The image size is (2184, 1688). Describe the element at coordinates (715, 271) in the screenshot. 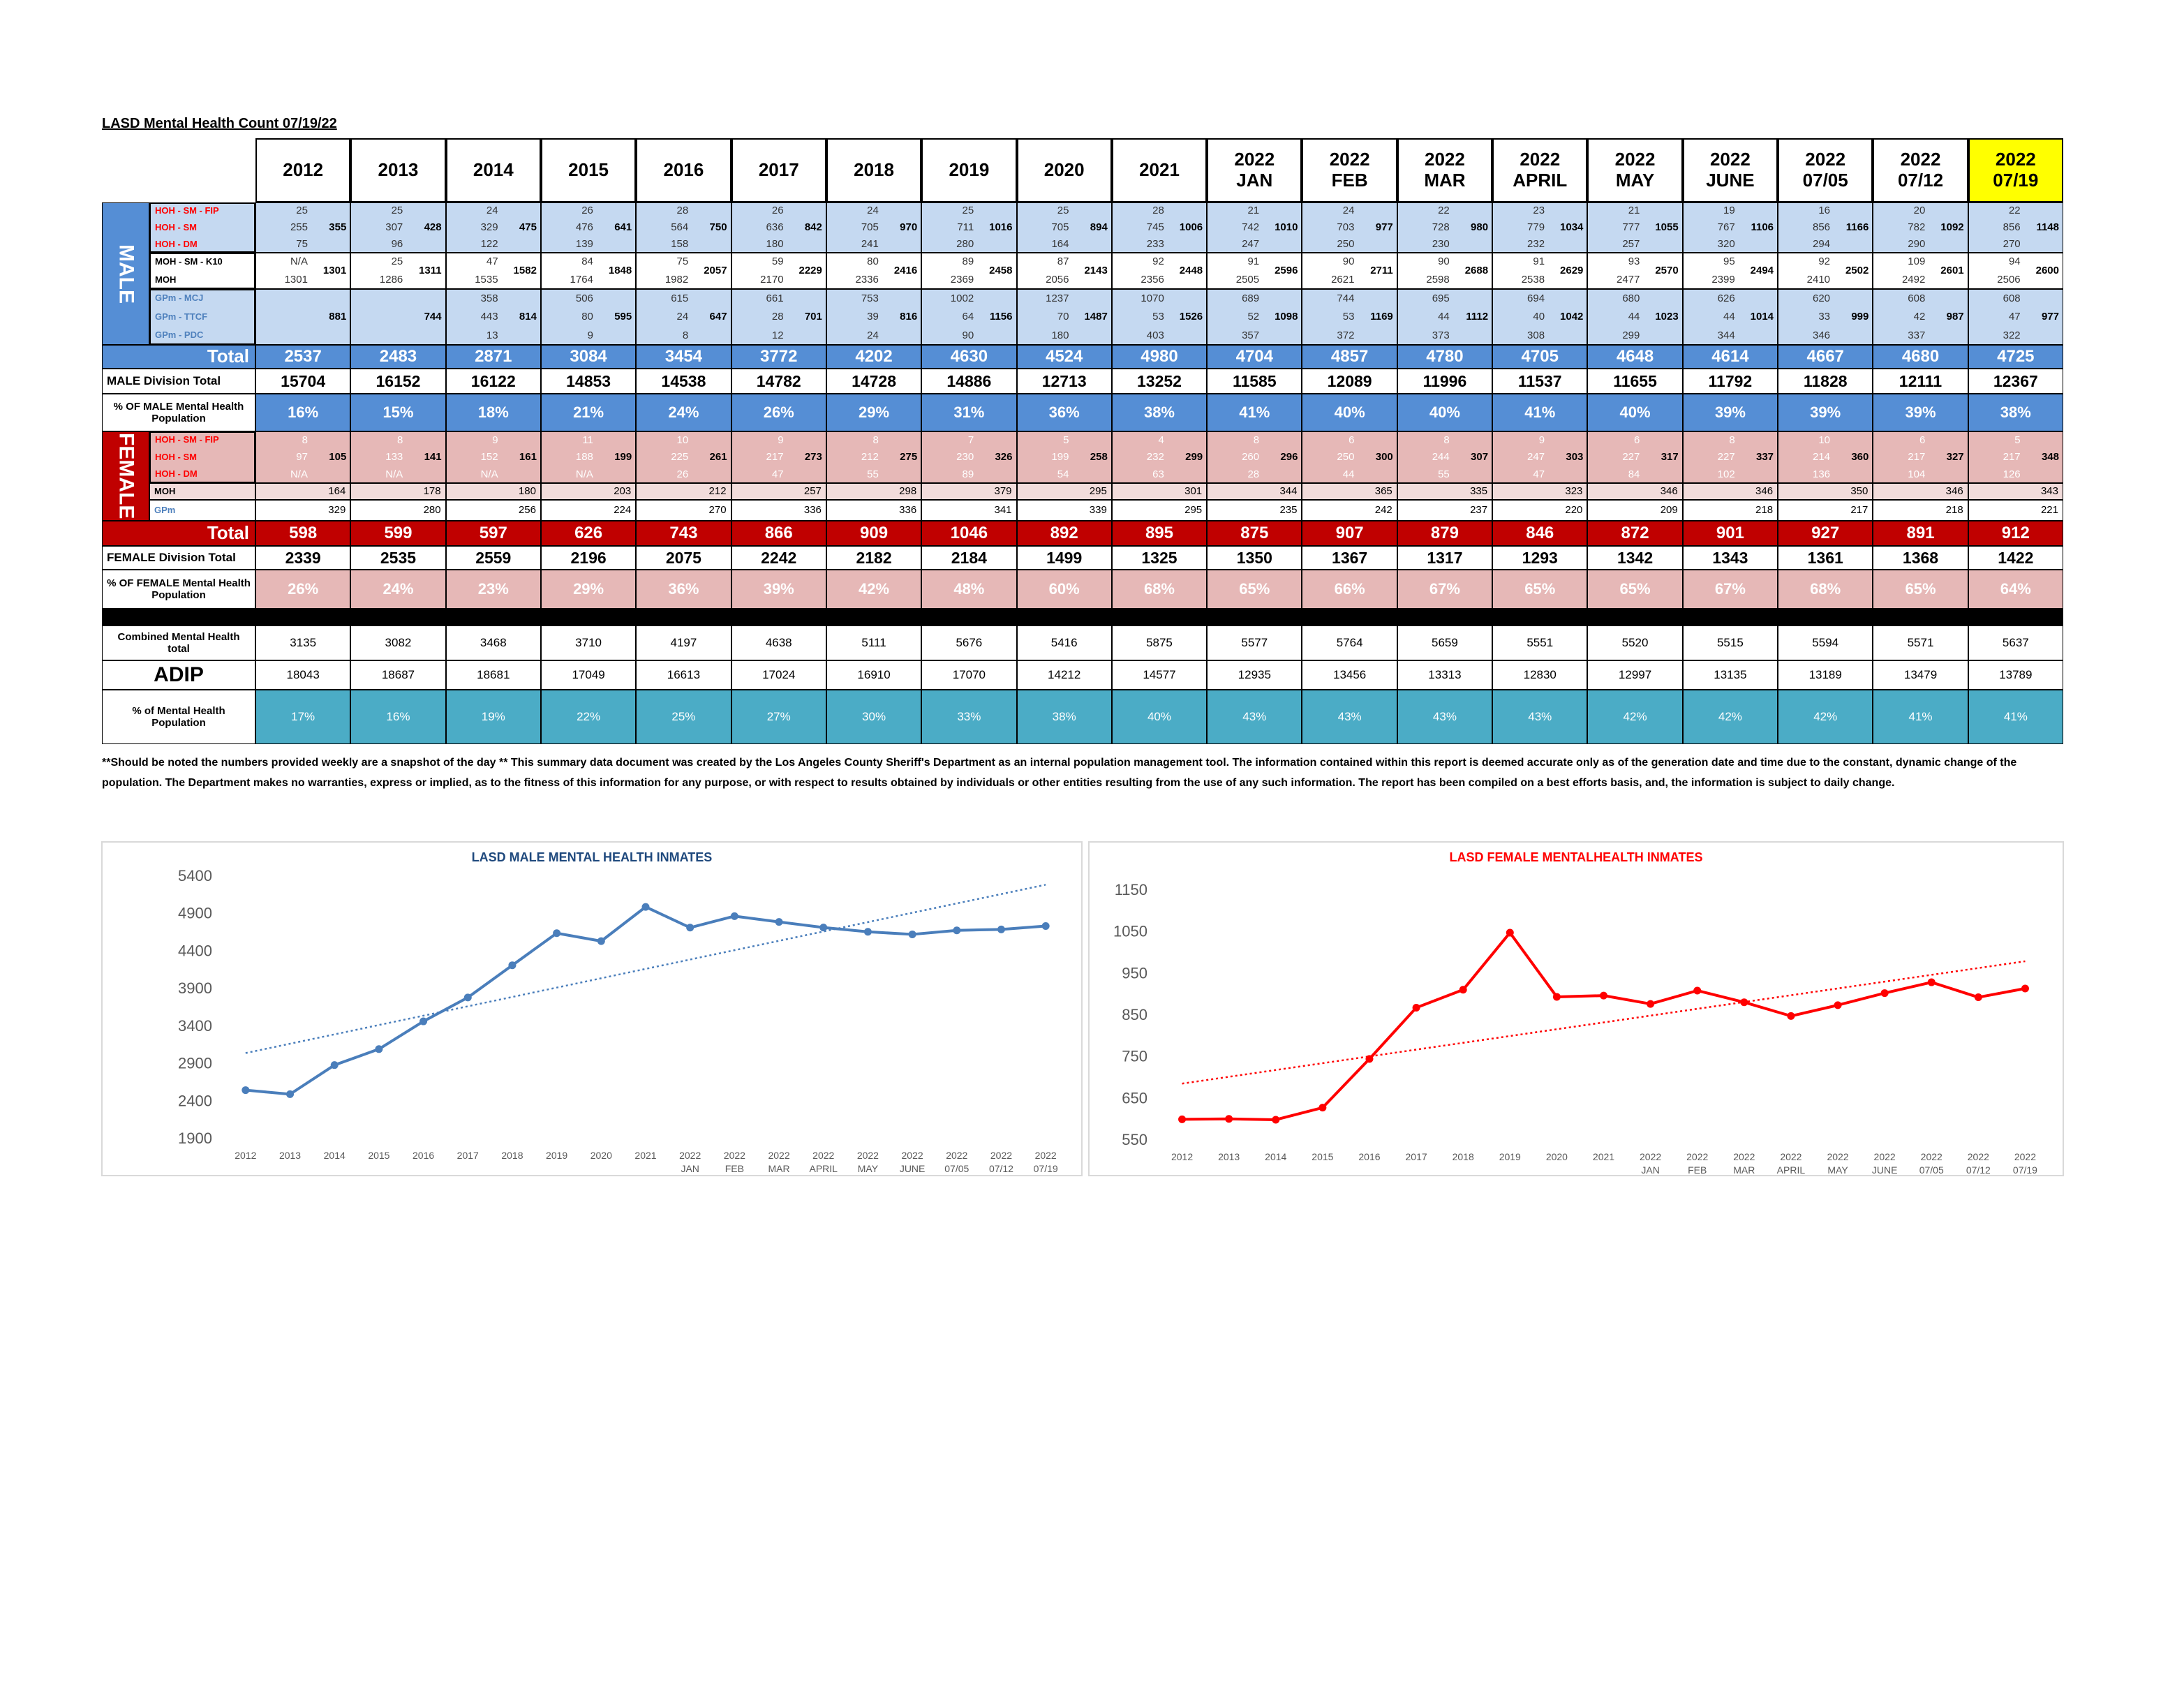

I see `subtotal: 2057` at that location.